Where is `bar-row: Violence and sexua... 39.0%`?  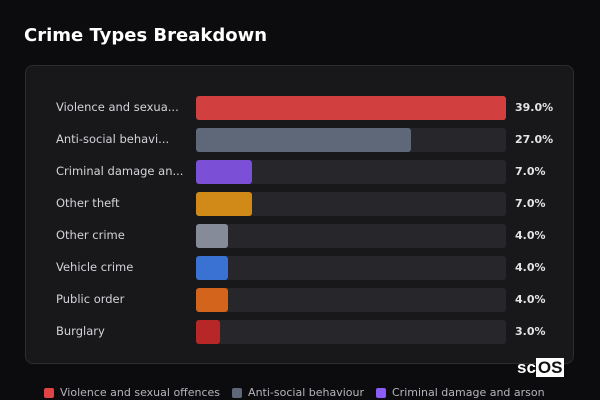
bar-row: Violence and sexua... 39.0% is located at coordinates (299, 108).